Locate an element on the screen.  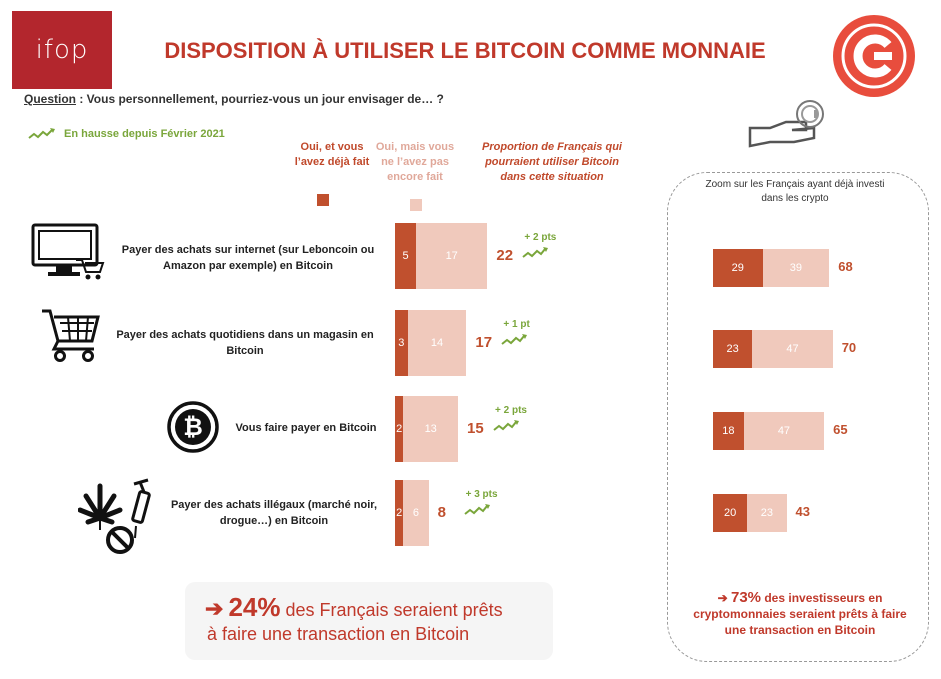
bar-done-0: 5 is located at coordinates (405, 256).